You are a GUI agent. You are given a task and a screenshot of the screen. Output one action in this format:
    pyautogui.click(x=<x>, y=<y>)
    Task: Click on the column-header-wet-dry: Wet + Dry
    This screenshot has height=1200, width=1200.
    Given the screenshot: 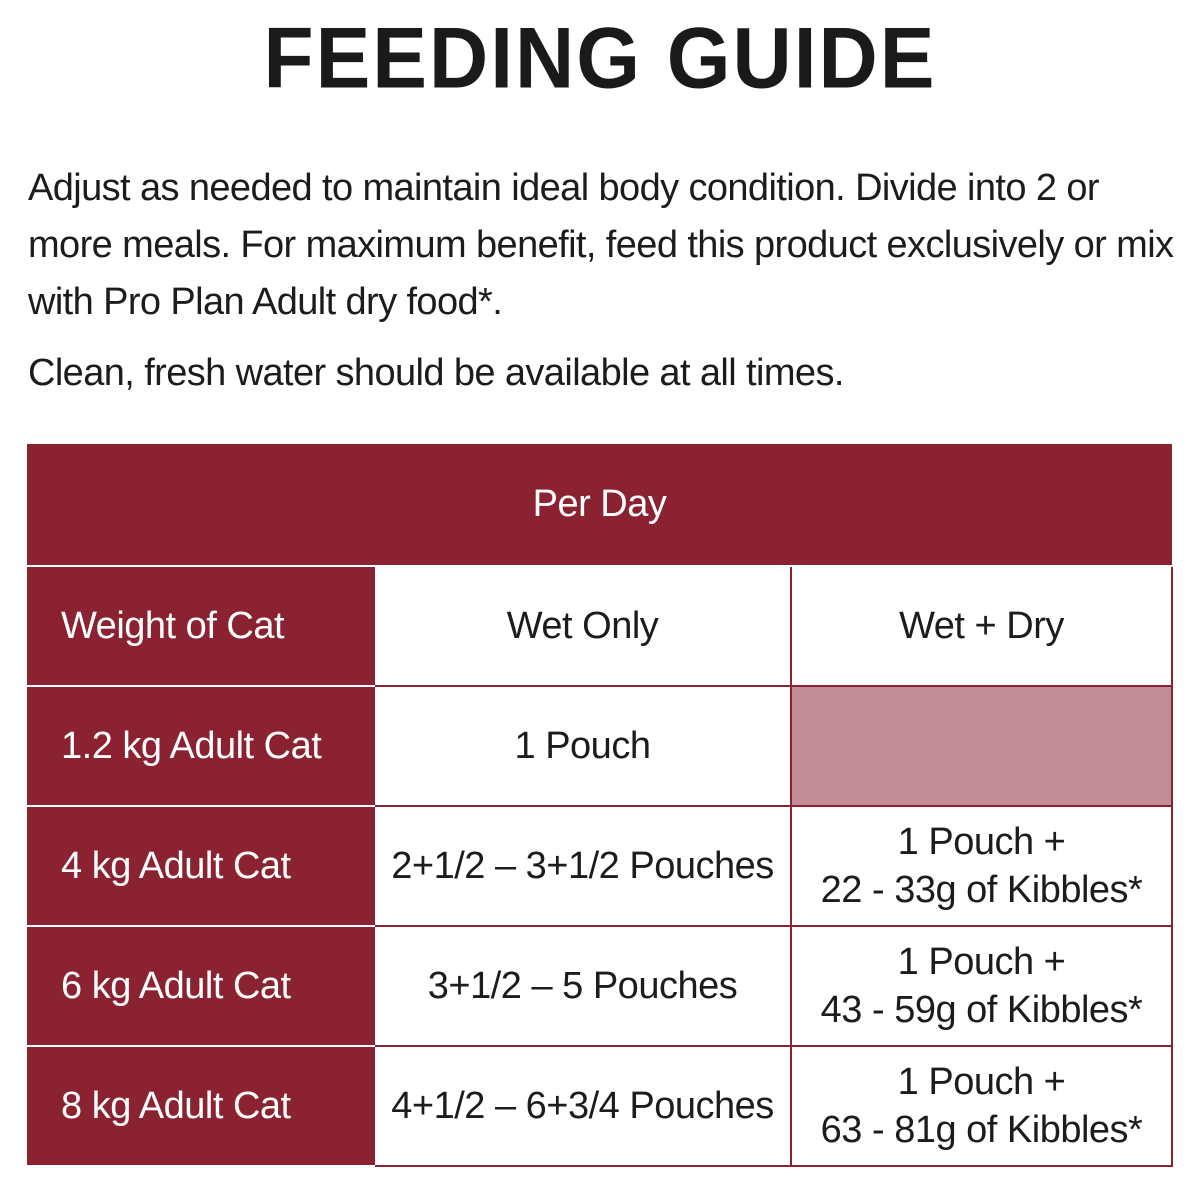 What is the action you would take?
    pyautogui.click(x=981, y=626)
    